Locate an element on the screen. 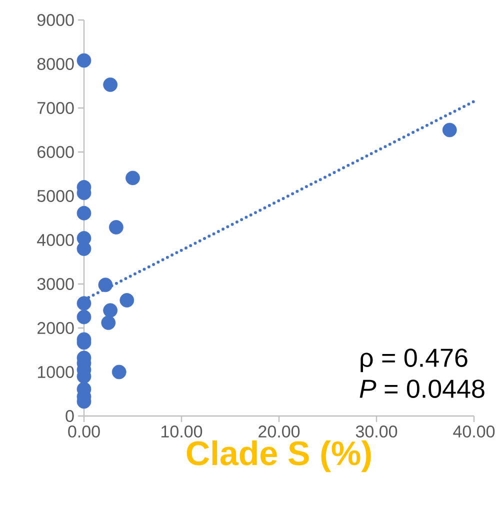 The width and height of the screenshot is (499, 515). y-tick-label: 9000 is located at coordinates (55, 20).